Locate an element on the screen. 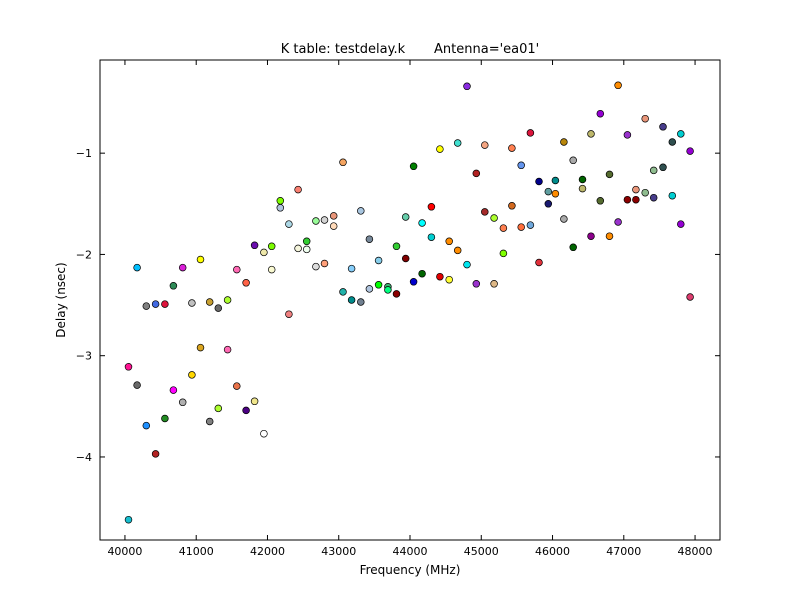 This screenshot has height=600, width=800. x-tick-label: 42000 is located at coordinates (267, 551).